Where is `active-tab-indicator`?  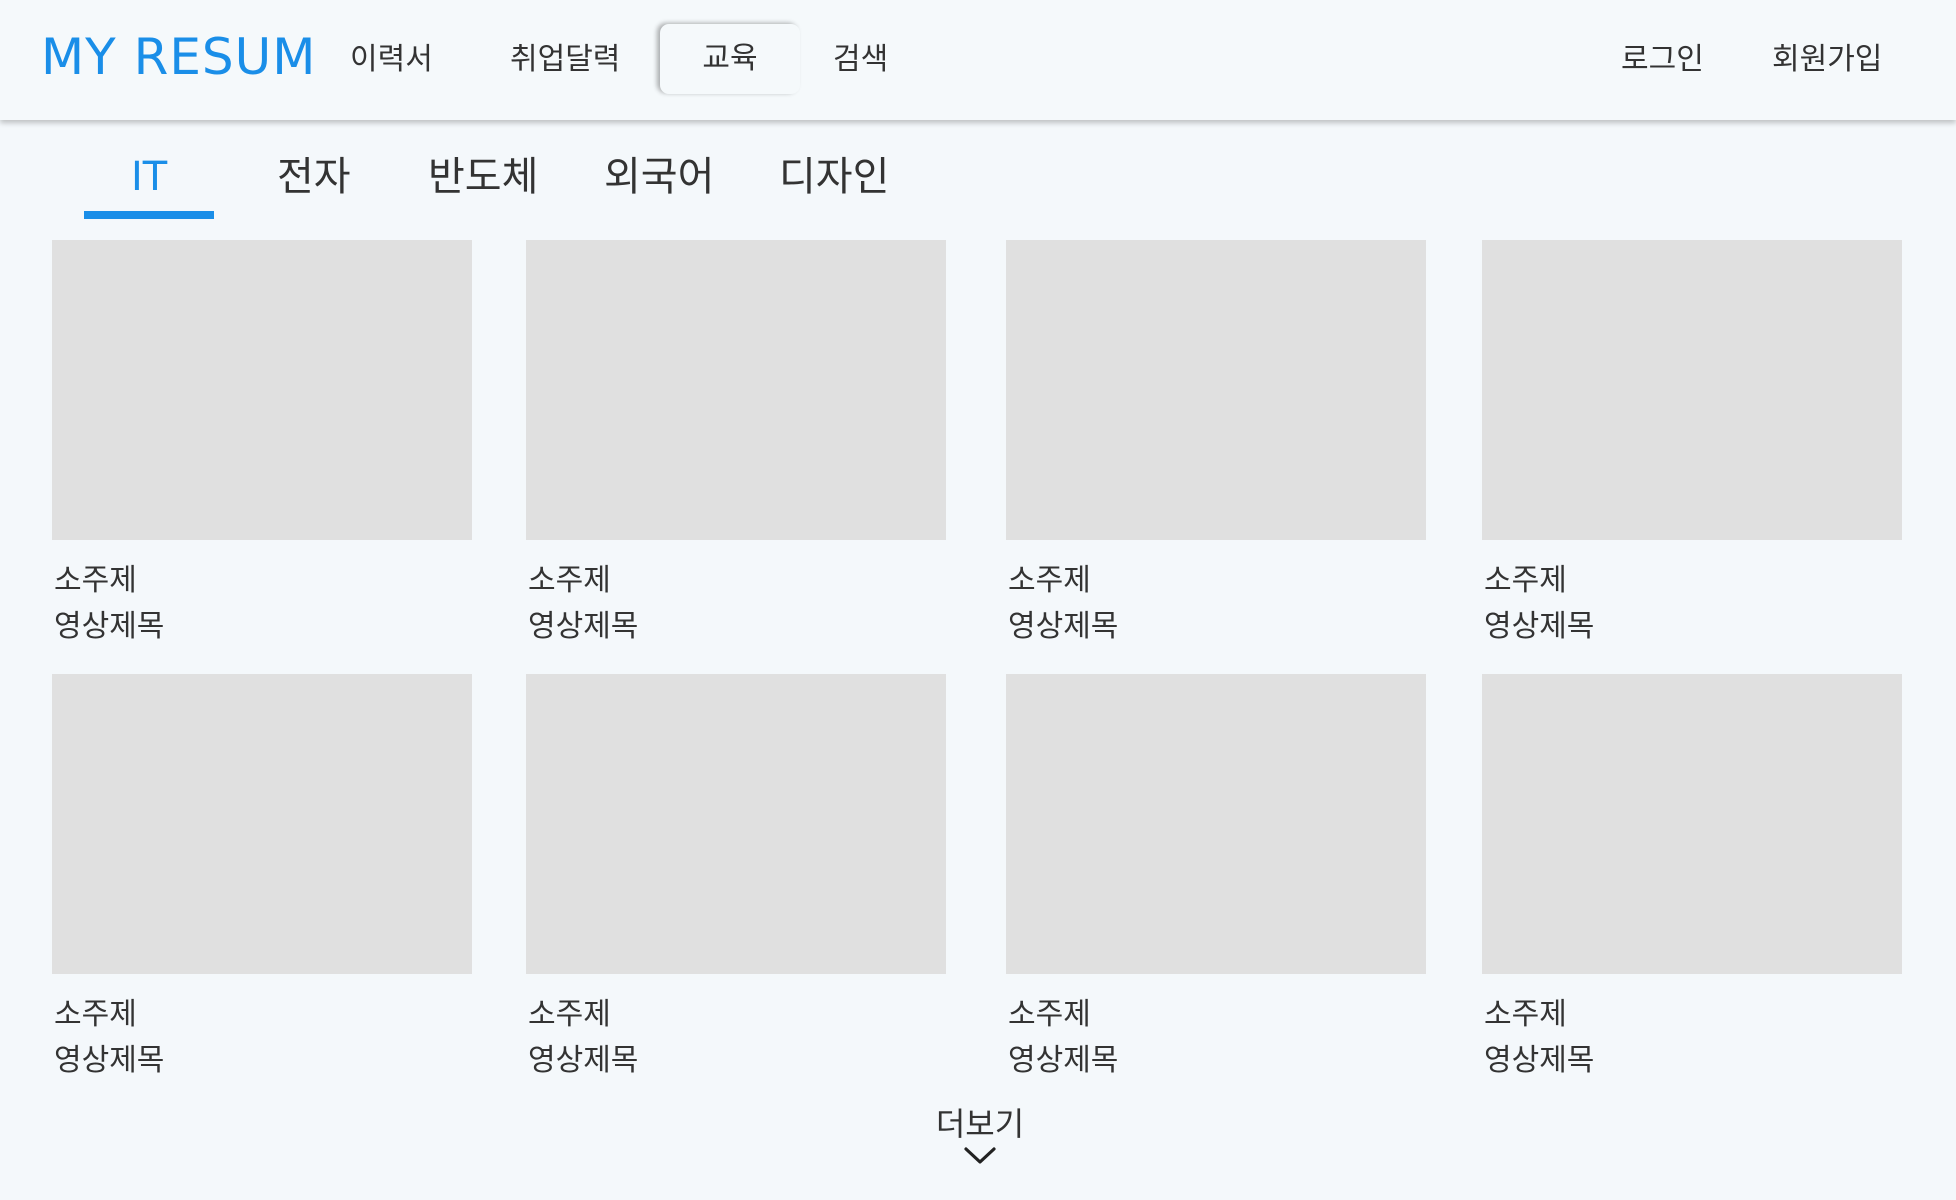
active-tab-indicator is located at coordinates (149, 215).